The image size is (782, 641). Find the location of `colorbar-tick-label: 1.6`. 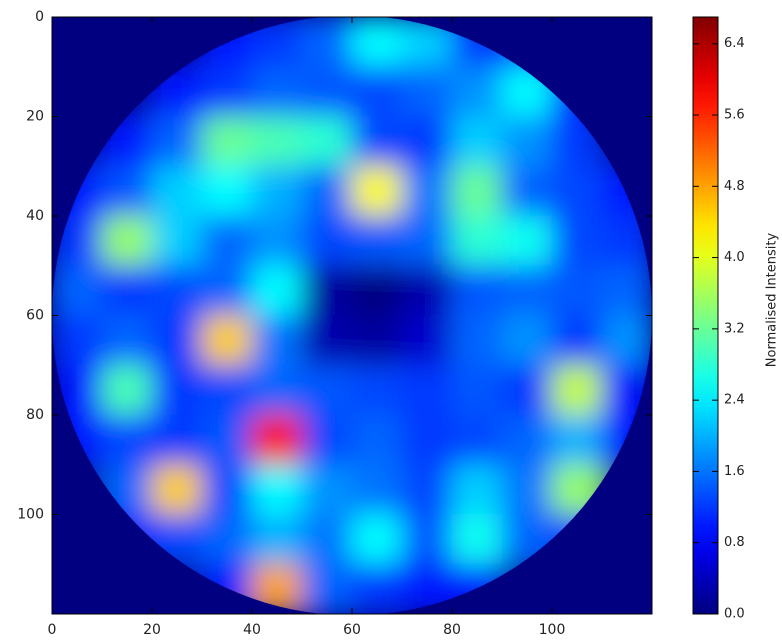

colorbar-tick-label: 1.6 is located at coordinates (734, 471).